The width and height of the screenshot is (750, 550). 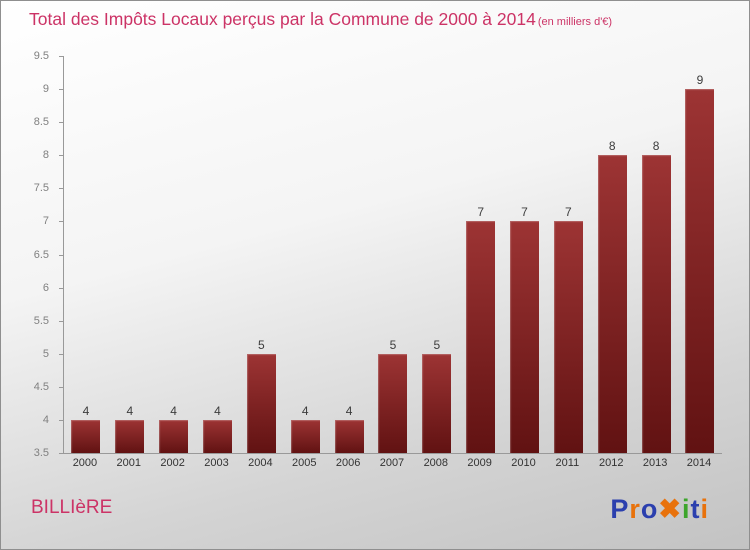 I want to click on x-tick-label: 2008, so click(x=436, y=463).